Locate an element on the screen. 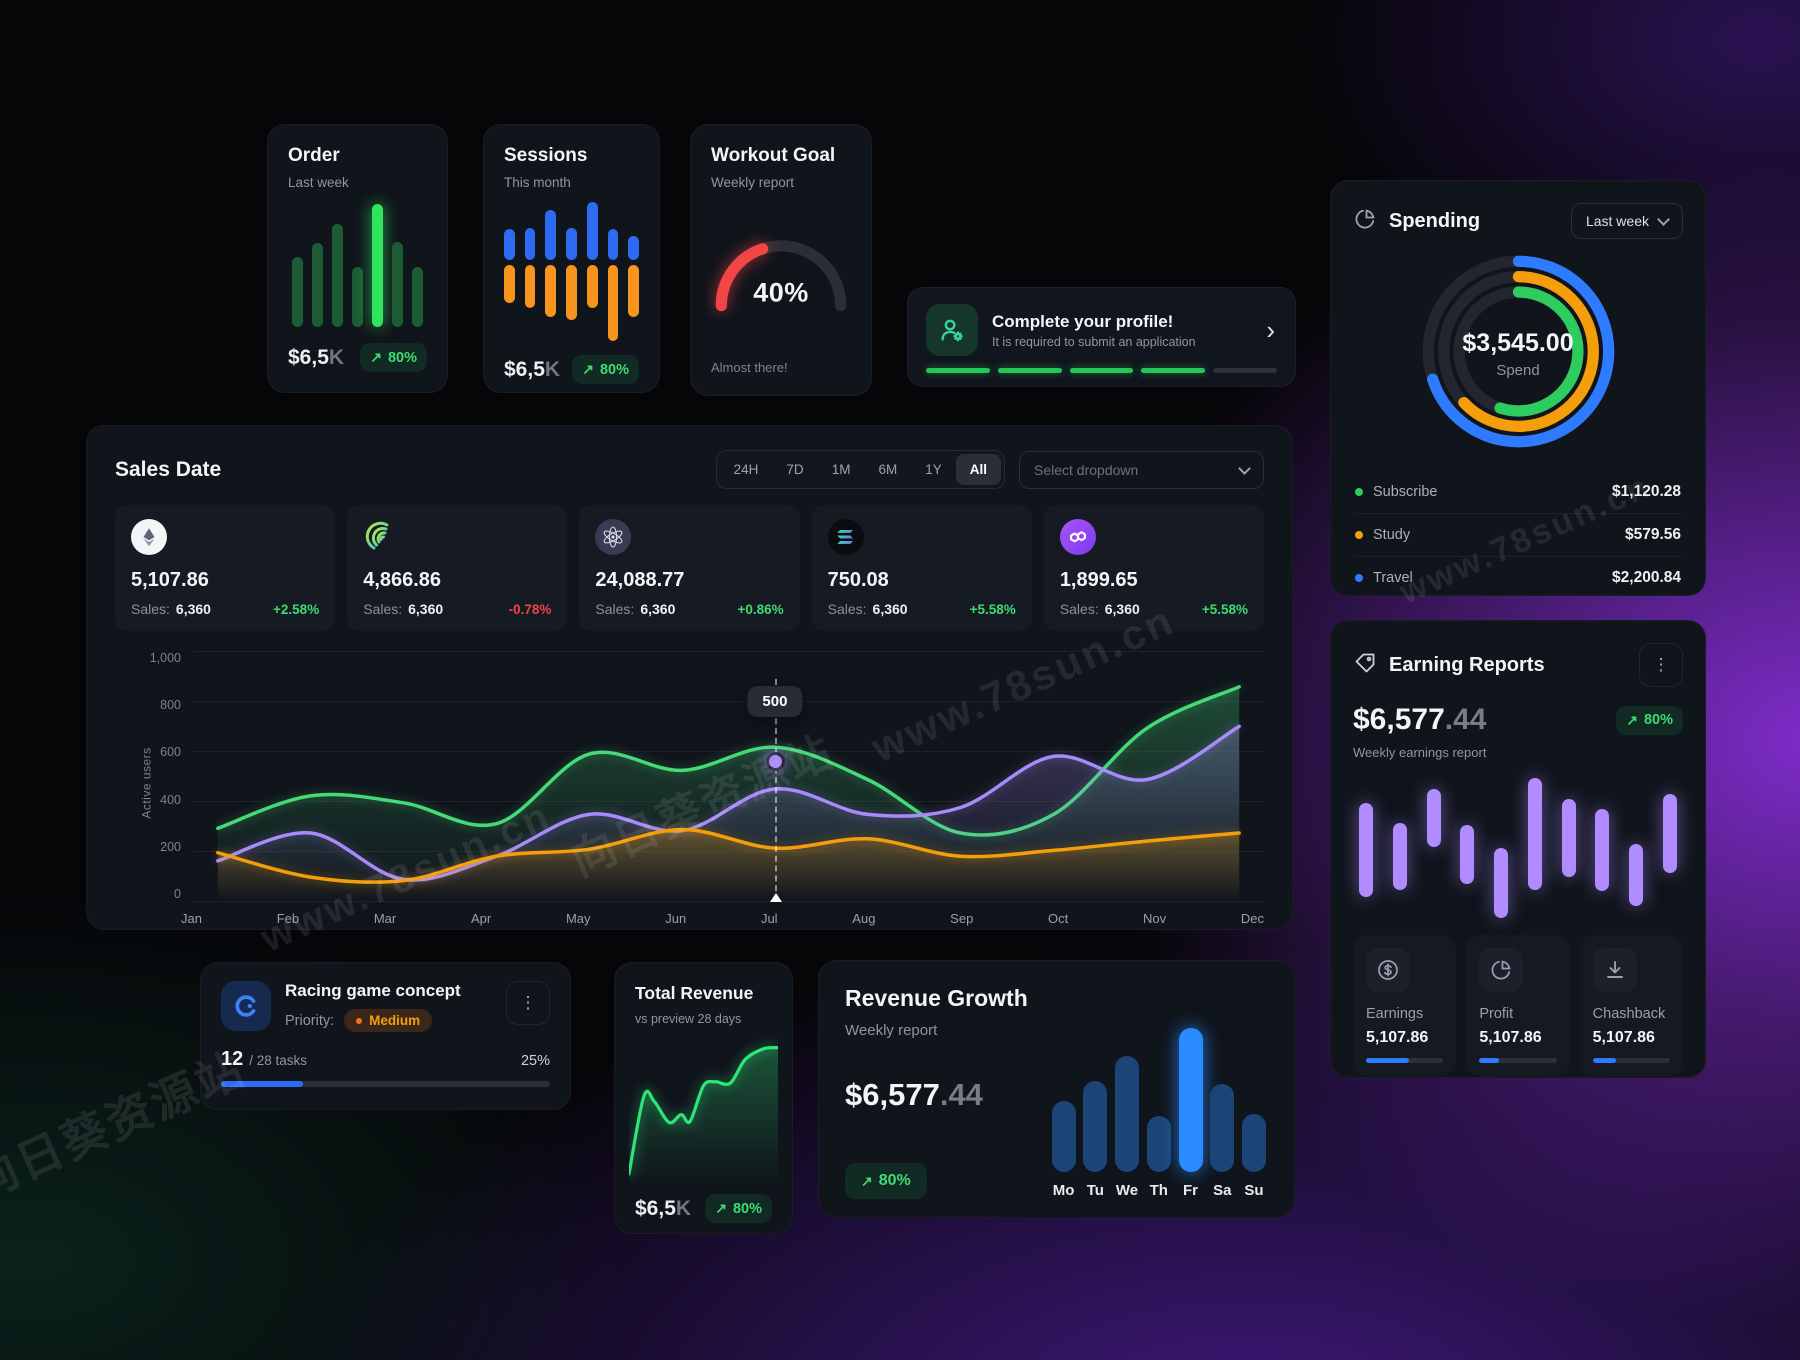  workout-percent: 40% is located at coordinates (781, 293).